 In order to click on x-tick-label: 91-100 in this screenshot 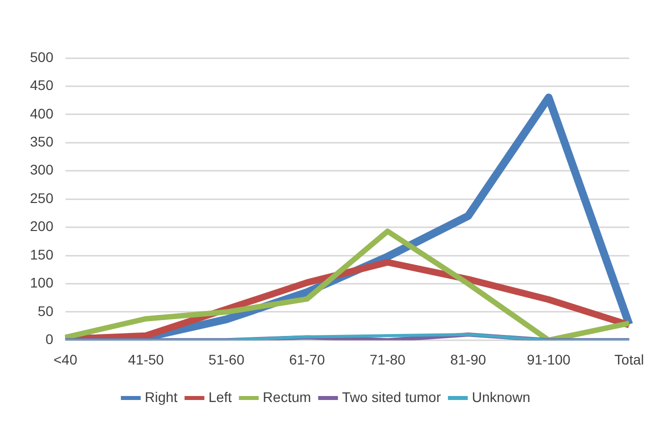, I will do `click(548, 359)`.